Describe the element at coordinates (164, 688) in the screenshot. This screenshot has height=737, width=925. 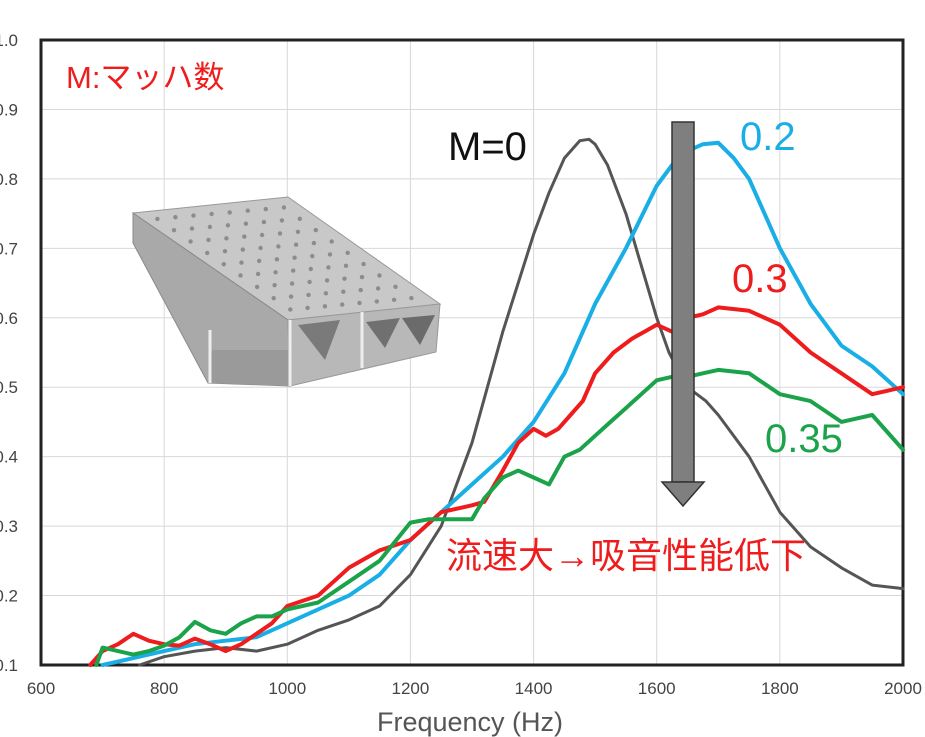
I see `x-tick-label: 800` at that location.